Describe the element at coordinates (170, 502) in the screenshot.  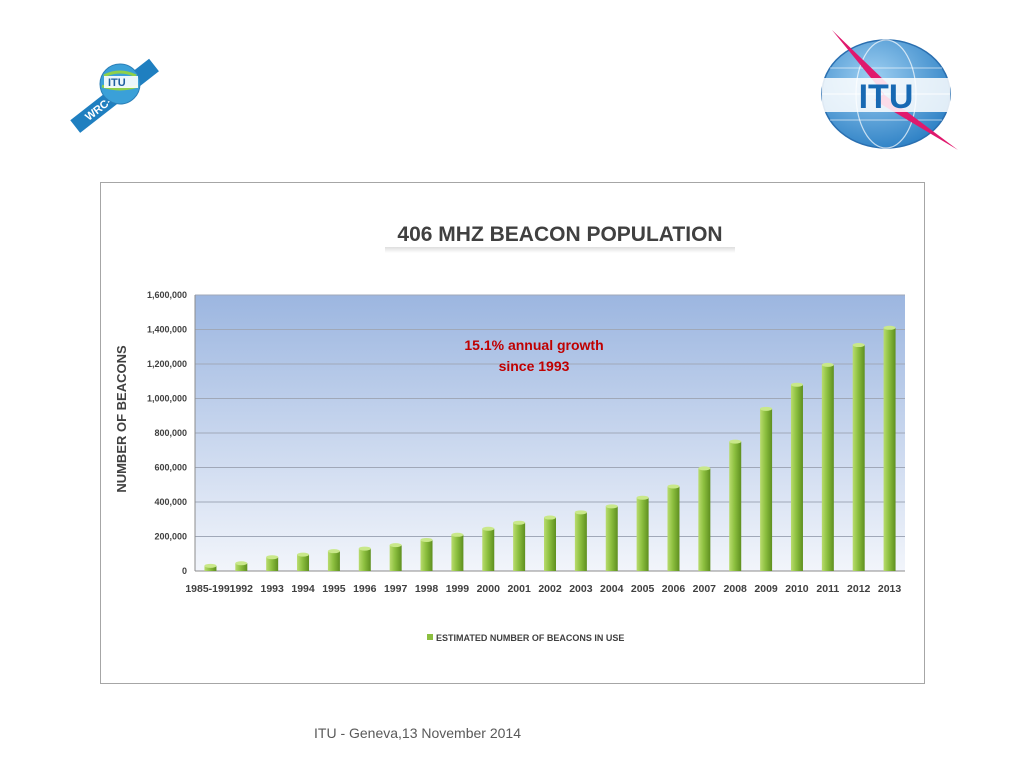
I see `y-tick-label: 400,000` at that location.